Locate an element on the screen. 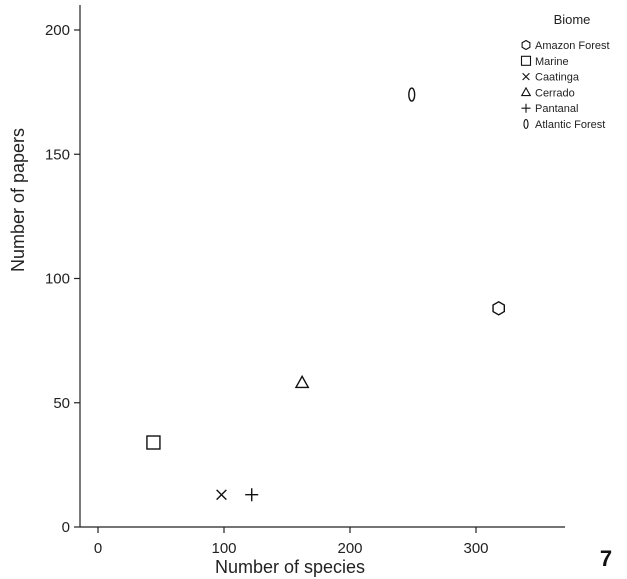  y-tick-label: 0 is located at coordinates (66, 527).